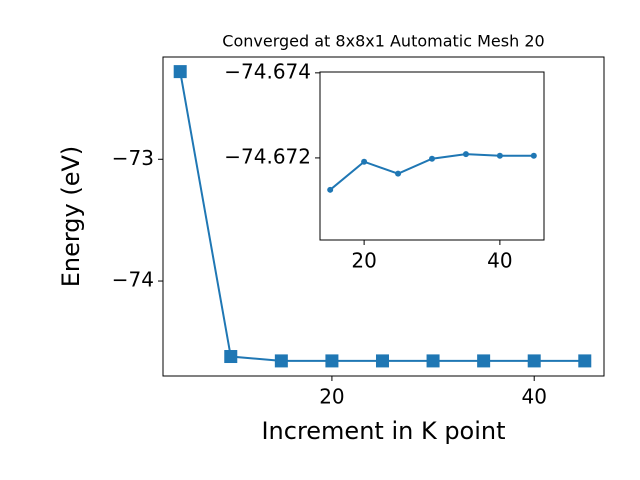  I want to click on plot-frame, so click(432, 156).